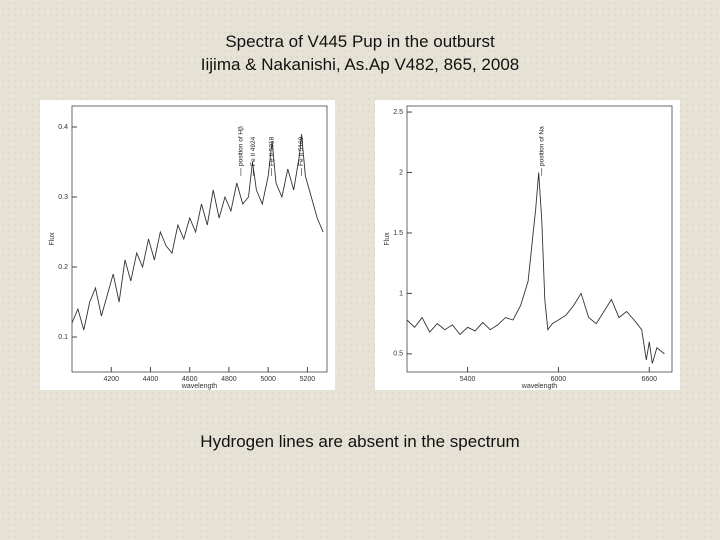 This screenshot has height=540, width=720. I want to click on x-tick-label: 5200, so click(308, 379).